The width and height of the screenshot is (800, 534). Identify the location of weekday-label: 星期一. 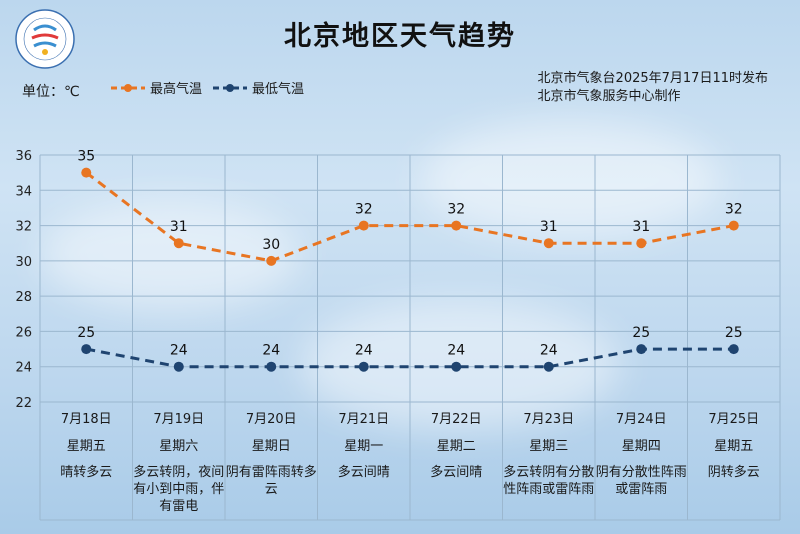
(364, 446).